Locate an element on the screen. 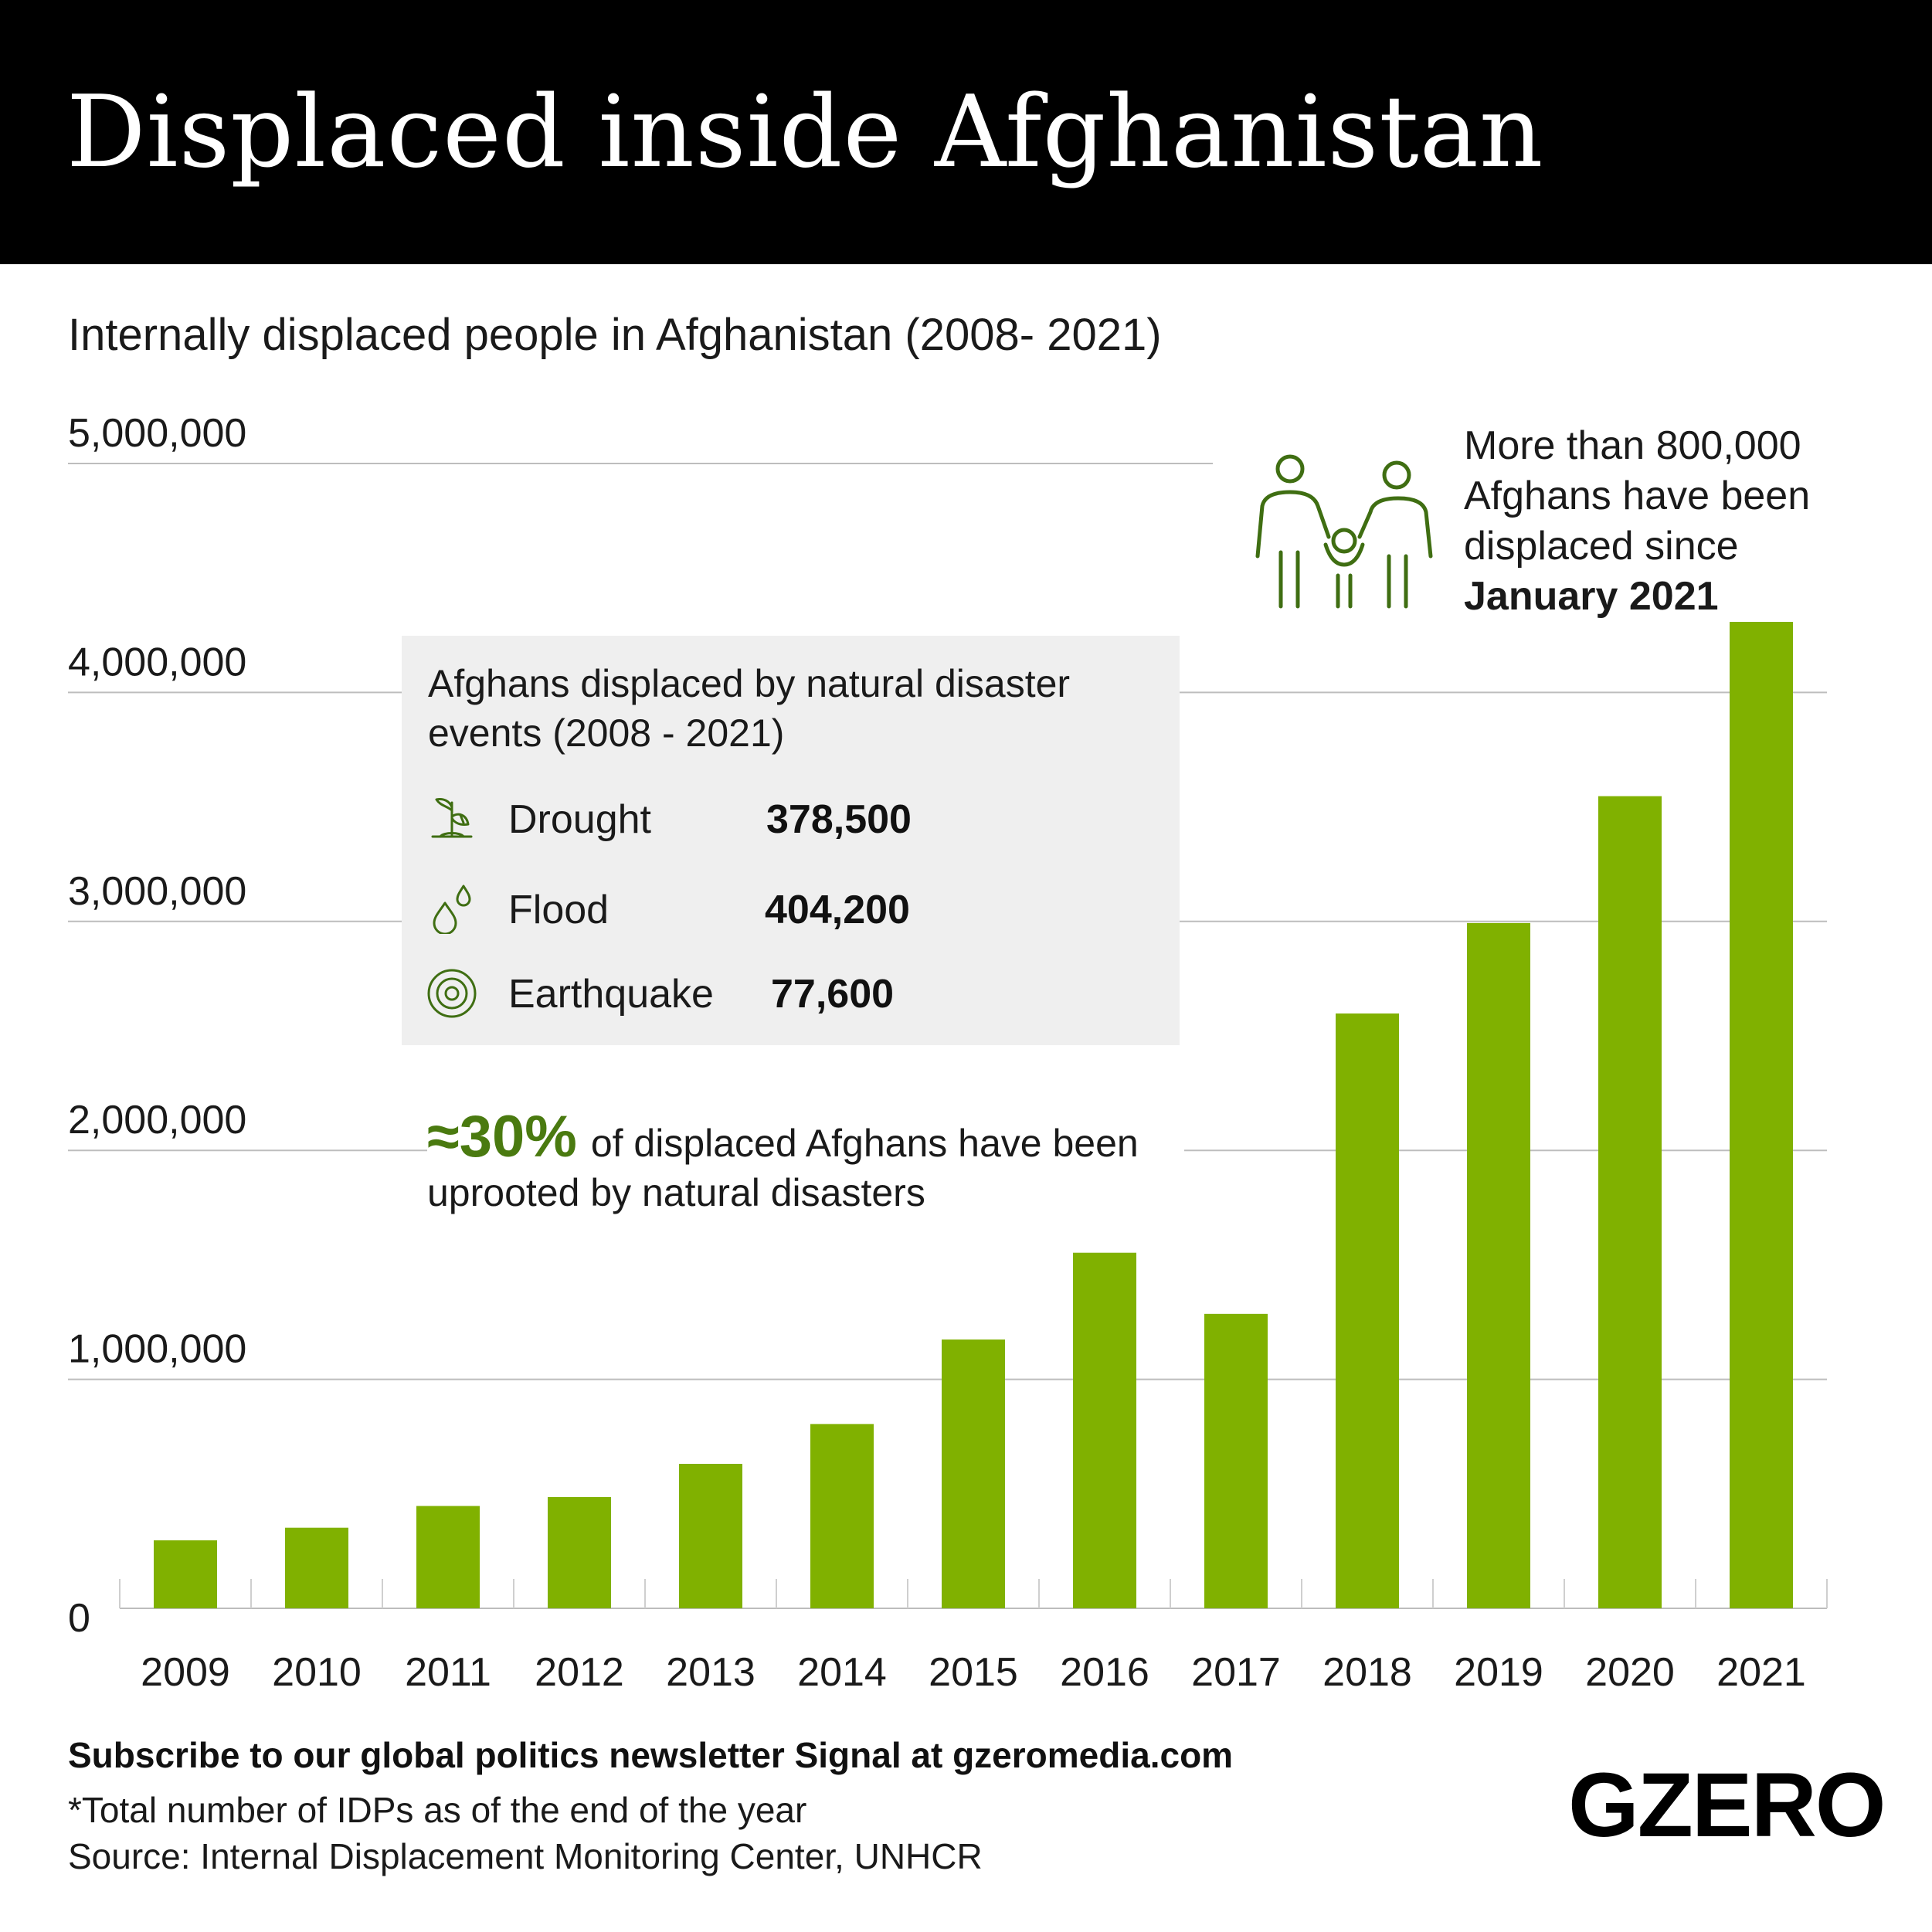 The width and height of the screenshot is (1932, 1932). earthquake-label: Earthquake is located at coordinates (611, 995).